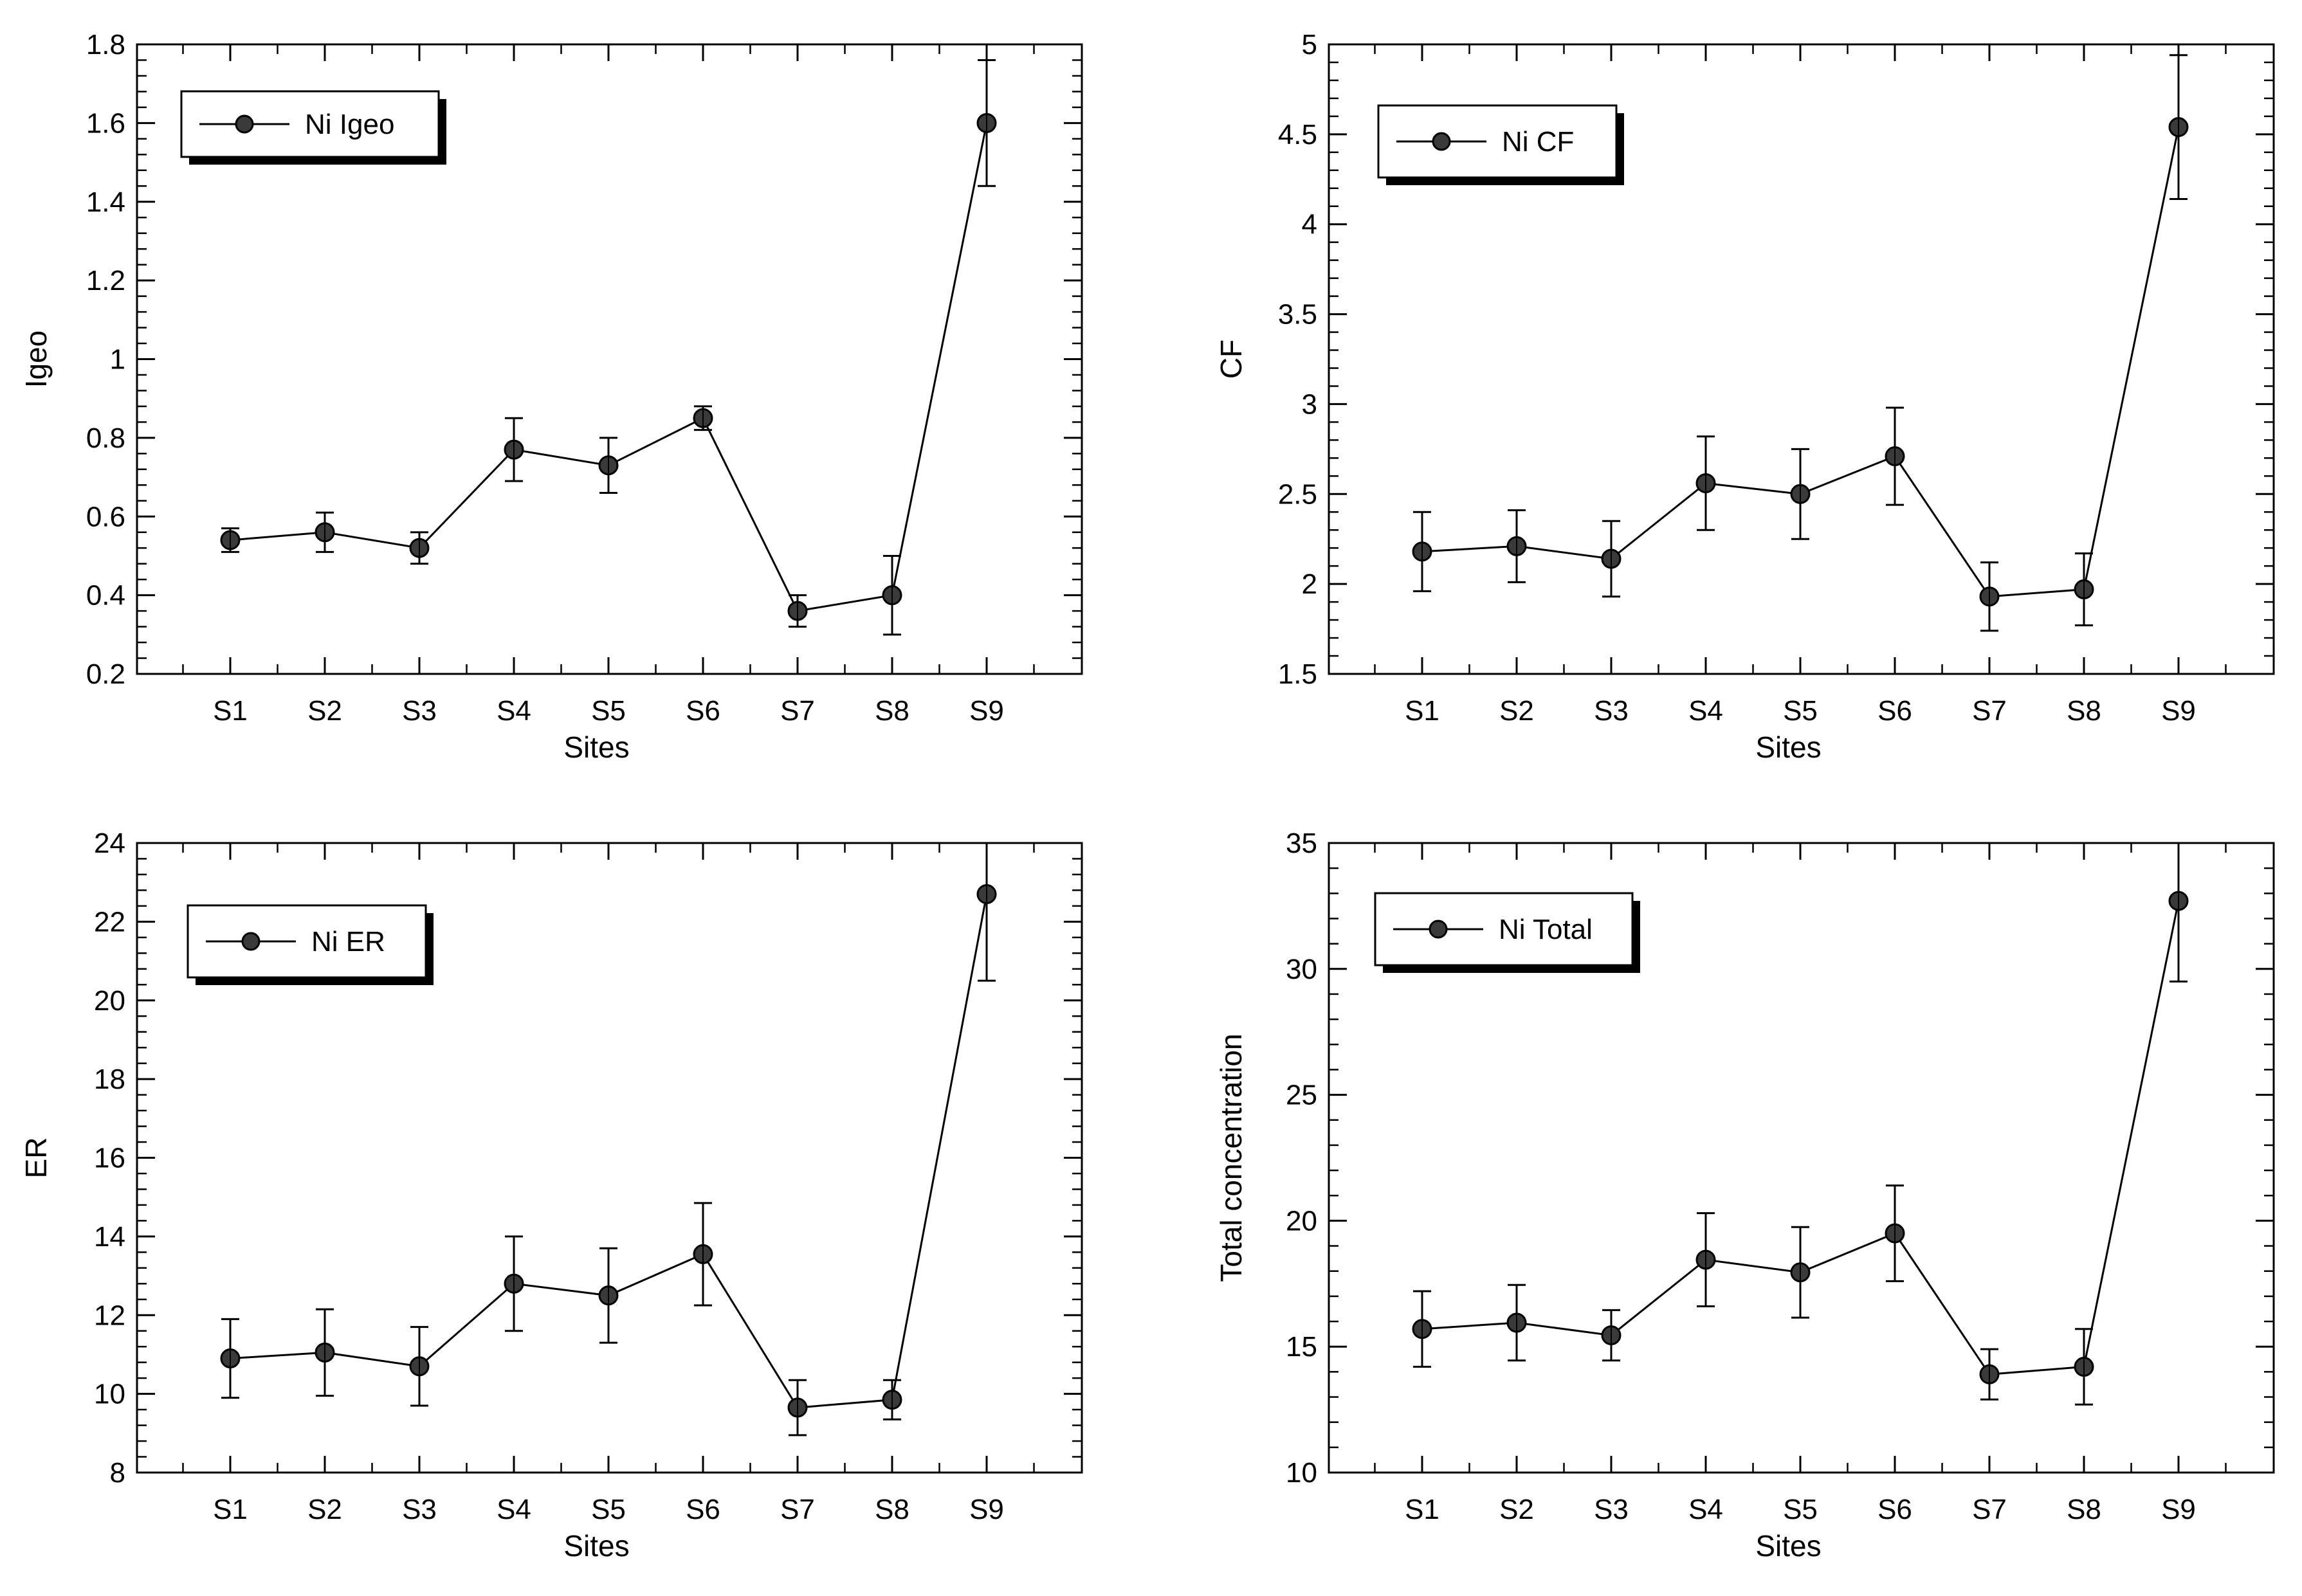 The width and height of the screenshot is (2302, 1596). What do you see at coordinates (609, 368) in the screenshot?
I see `series-line` at bounding box center [609, 368].